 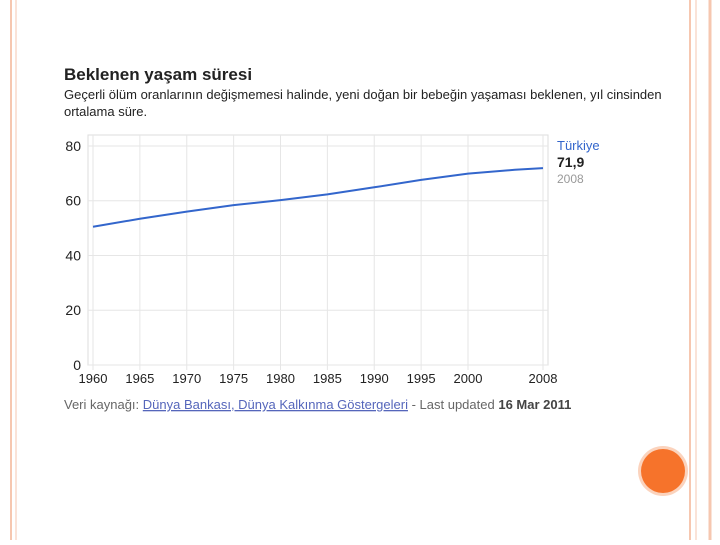 What do you see at coordinates (73, 310) in the screenshot?
I see `y-tick-label: 20` at bounding box center [73, 310].